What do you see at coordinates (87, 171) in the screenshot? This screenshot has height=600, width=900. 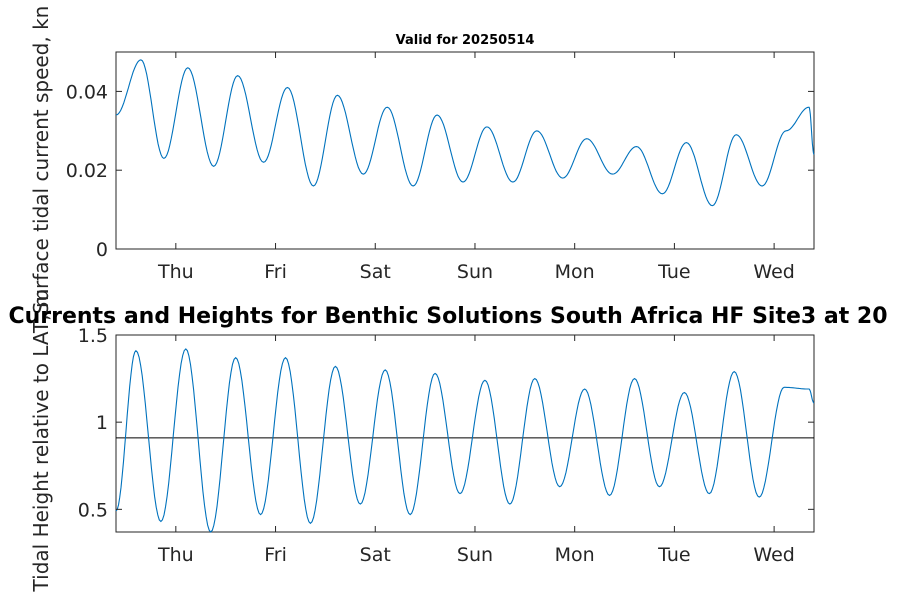 I see `y-tick-label: 0.02` at bounding box center [87, 171].